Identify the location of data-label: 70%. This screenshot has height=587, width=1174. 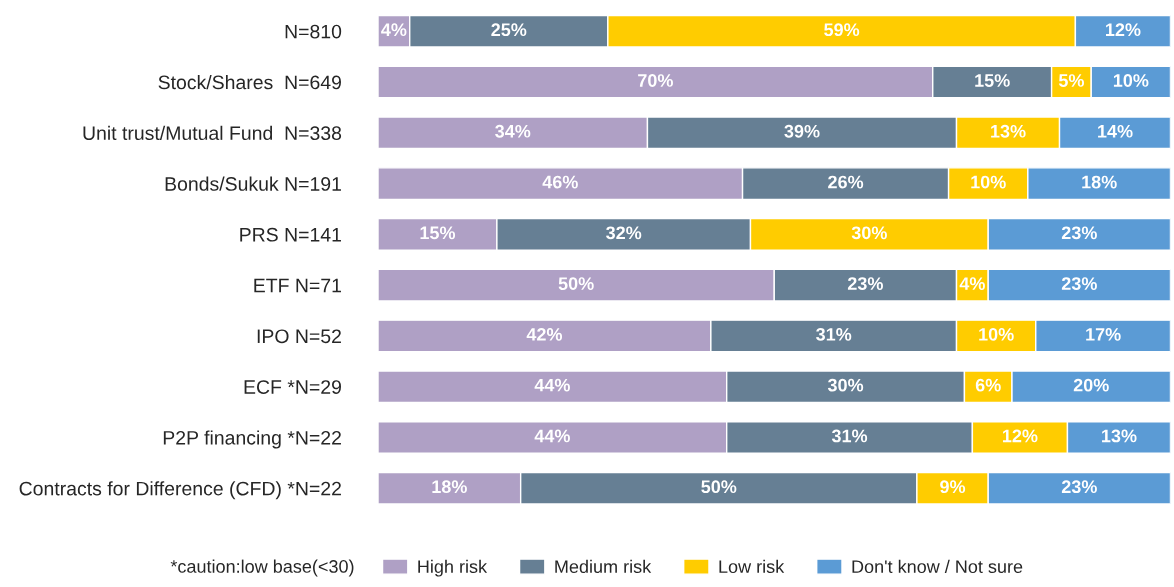
(655, 80).